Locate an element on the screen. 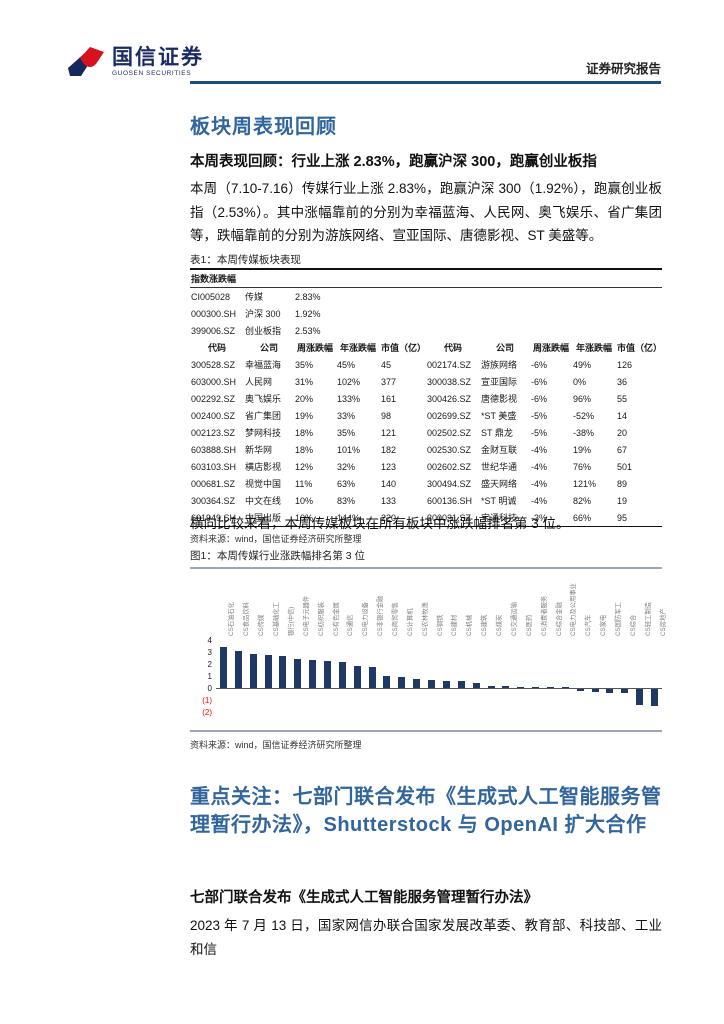 This screenshot has width=724, height=1024. y-axis-tick: 3 is located at coordinates (209, 652).